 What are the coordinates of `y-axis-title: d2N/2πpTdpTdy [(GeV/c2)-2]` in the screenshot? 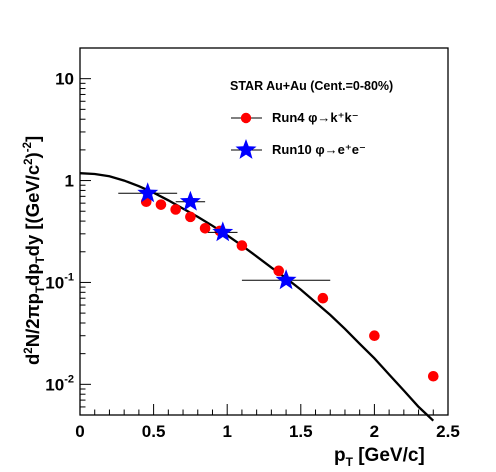 It's located at (34, 250).